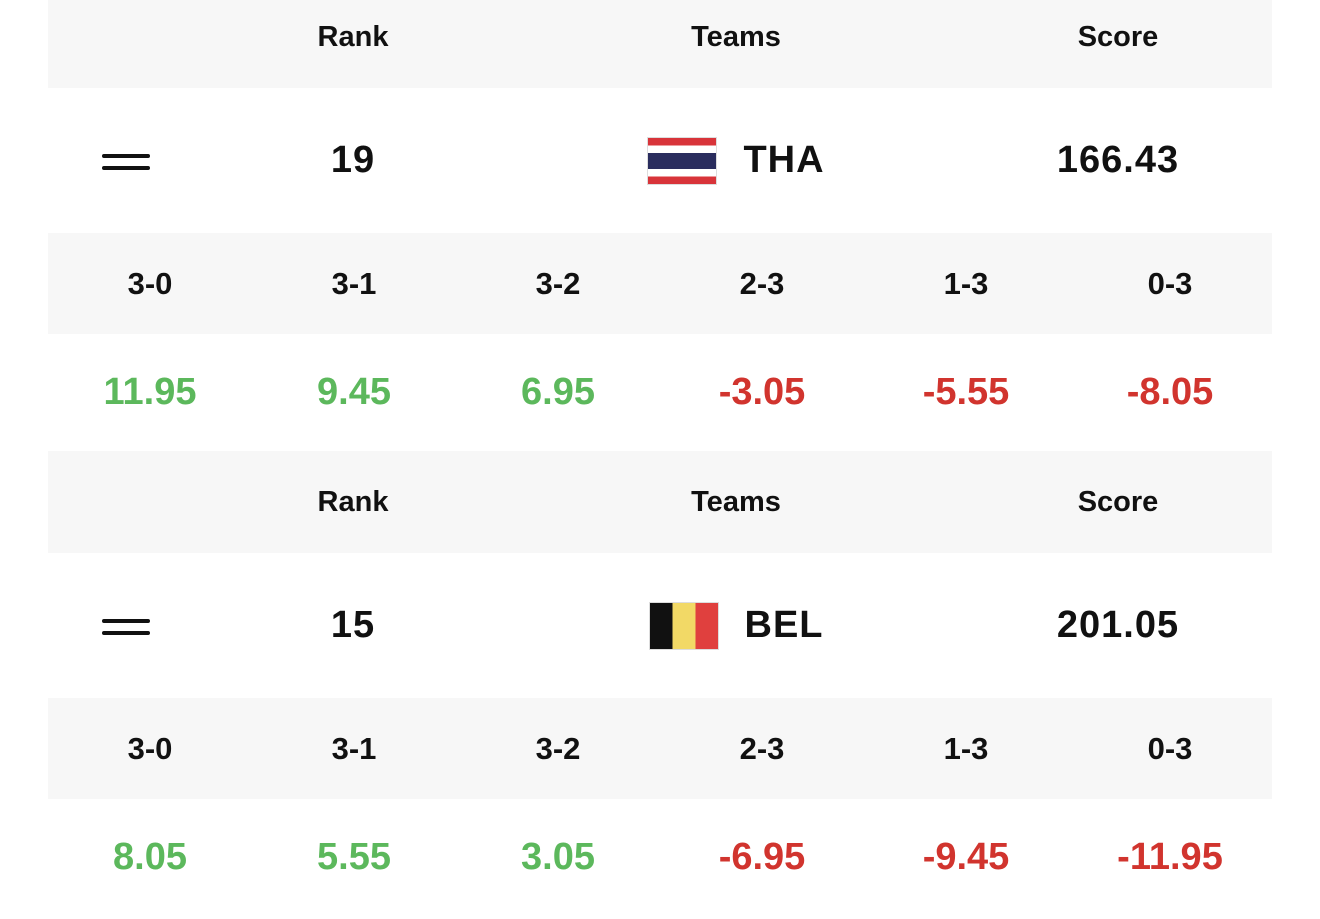 The image size is (1320, 919). Describe the element at coordinates (784, 625) in the screenshot. I see `team-code: BEL` at that location.